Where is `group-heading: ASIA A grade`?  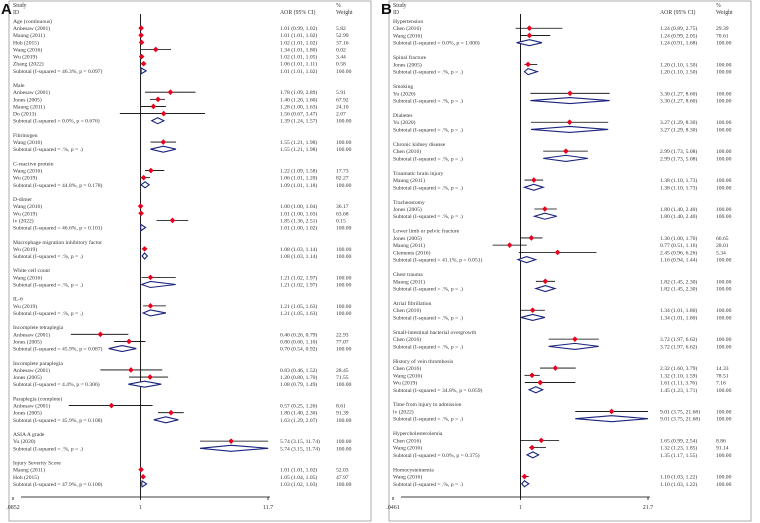
group-heading: ASIA A grade is located at coordinates (29, 435).